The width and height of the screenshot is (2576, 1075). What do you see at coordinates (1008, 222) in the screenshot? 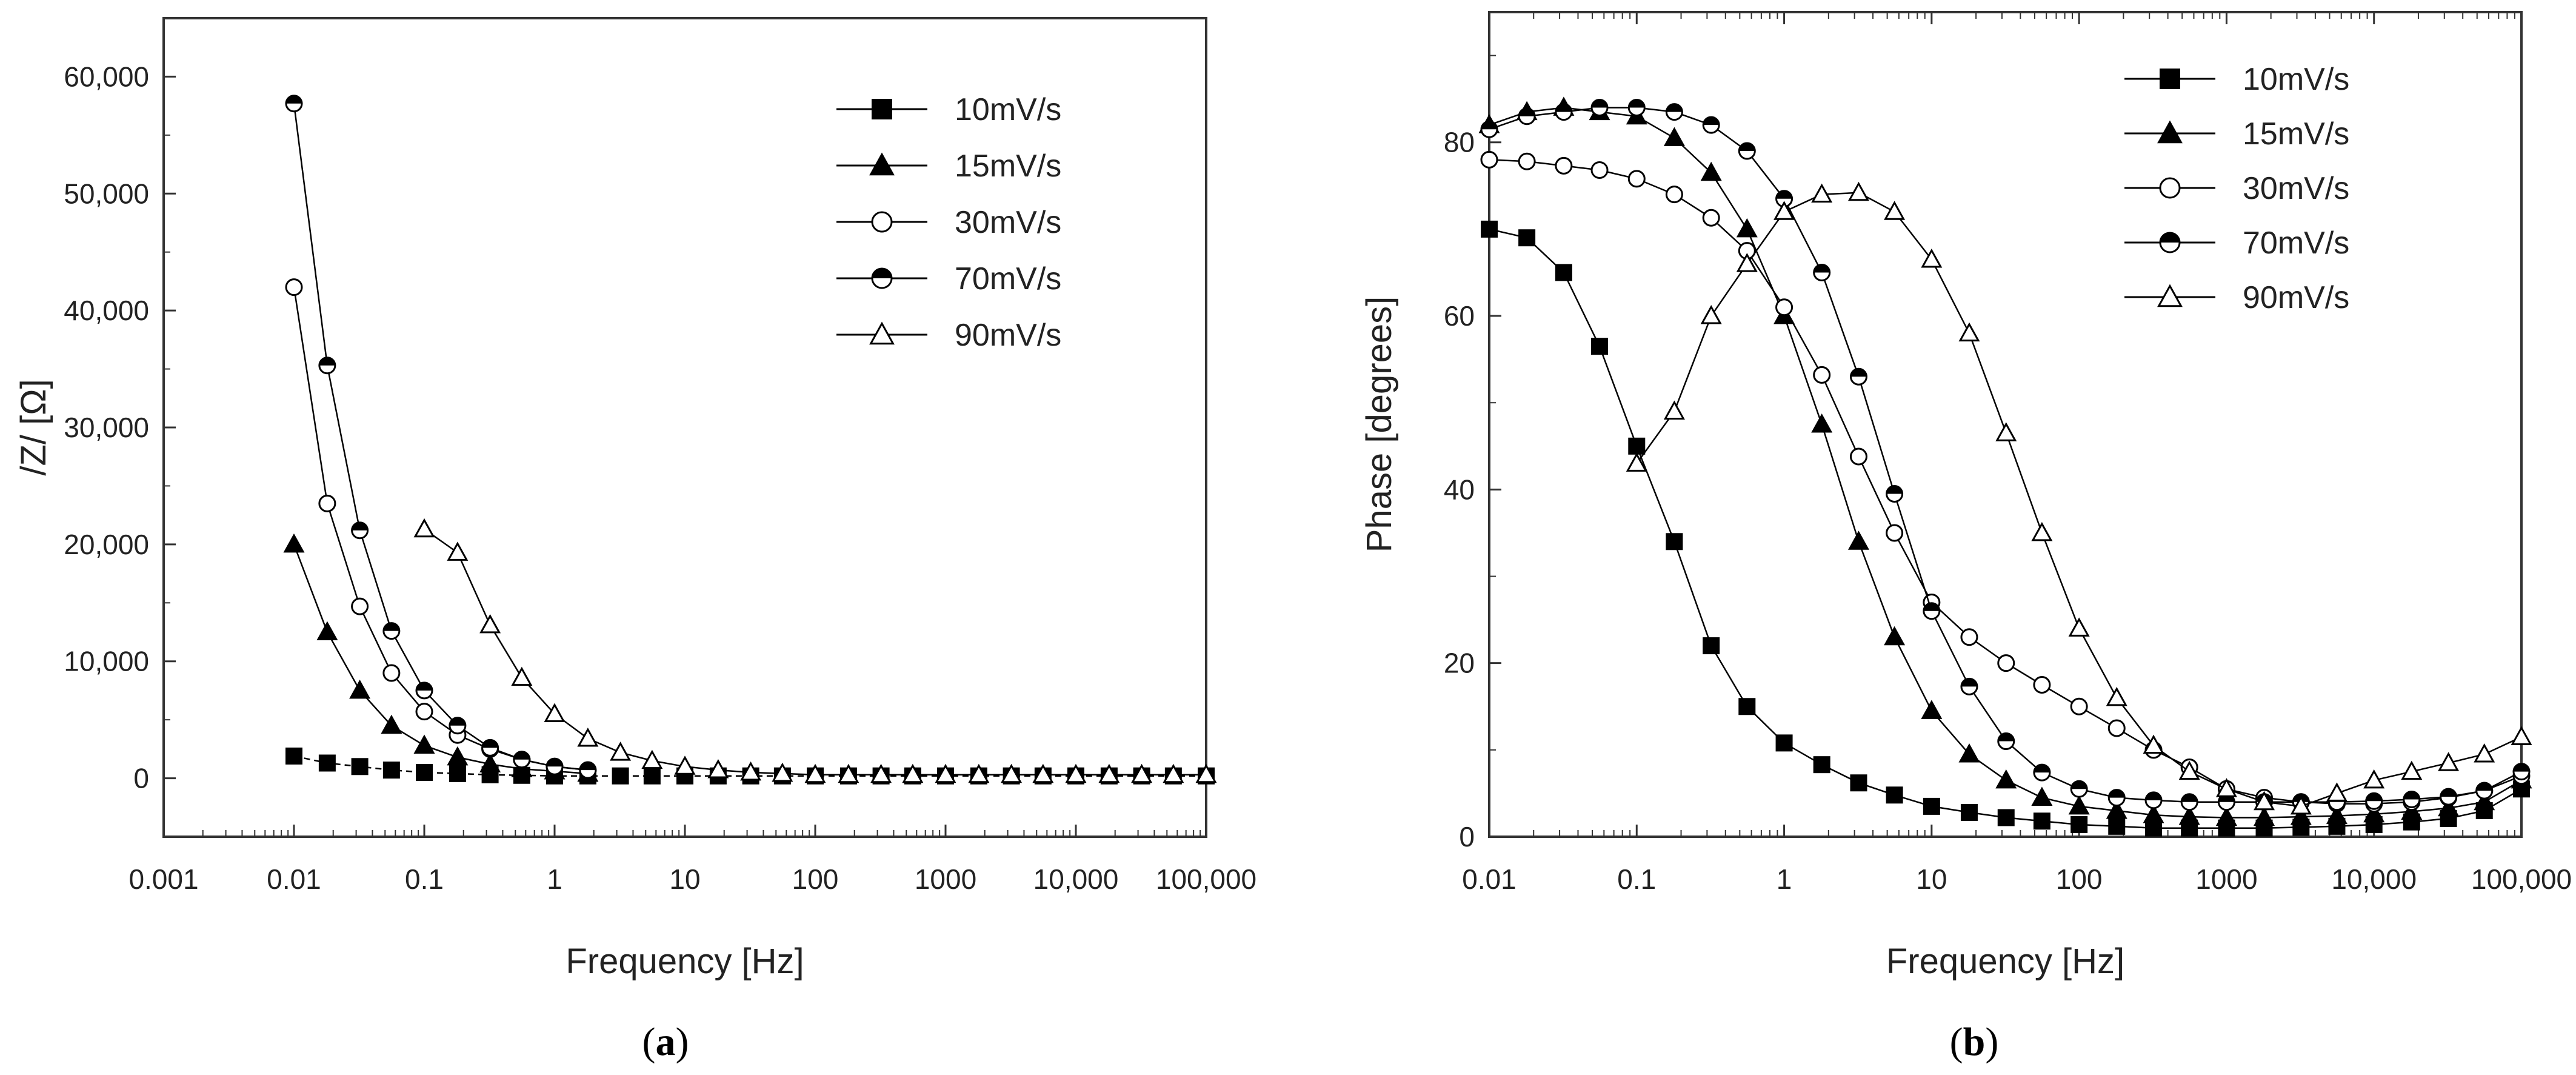
I see `legend-label-a-3: 30mV/s` at bounding box center [1008, 222].